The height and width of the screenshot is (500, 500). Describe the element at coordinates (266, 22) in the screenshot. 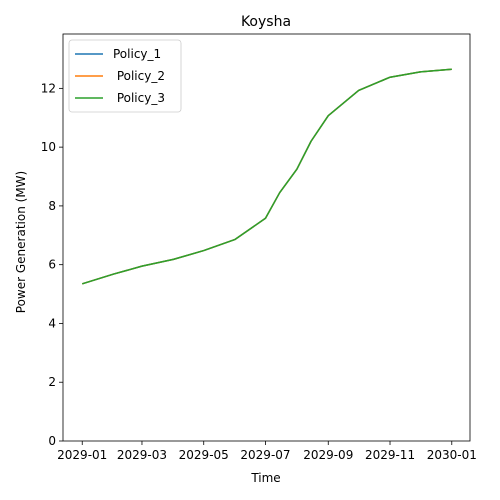

I see `chart-title: Koysha` at that location.